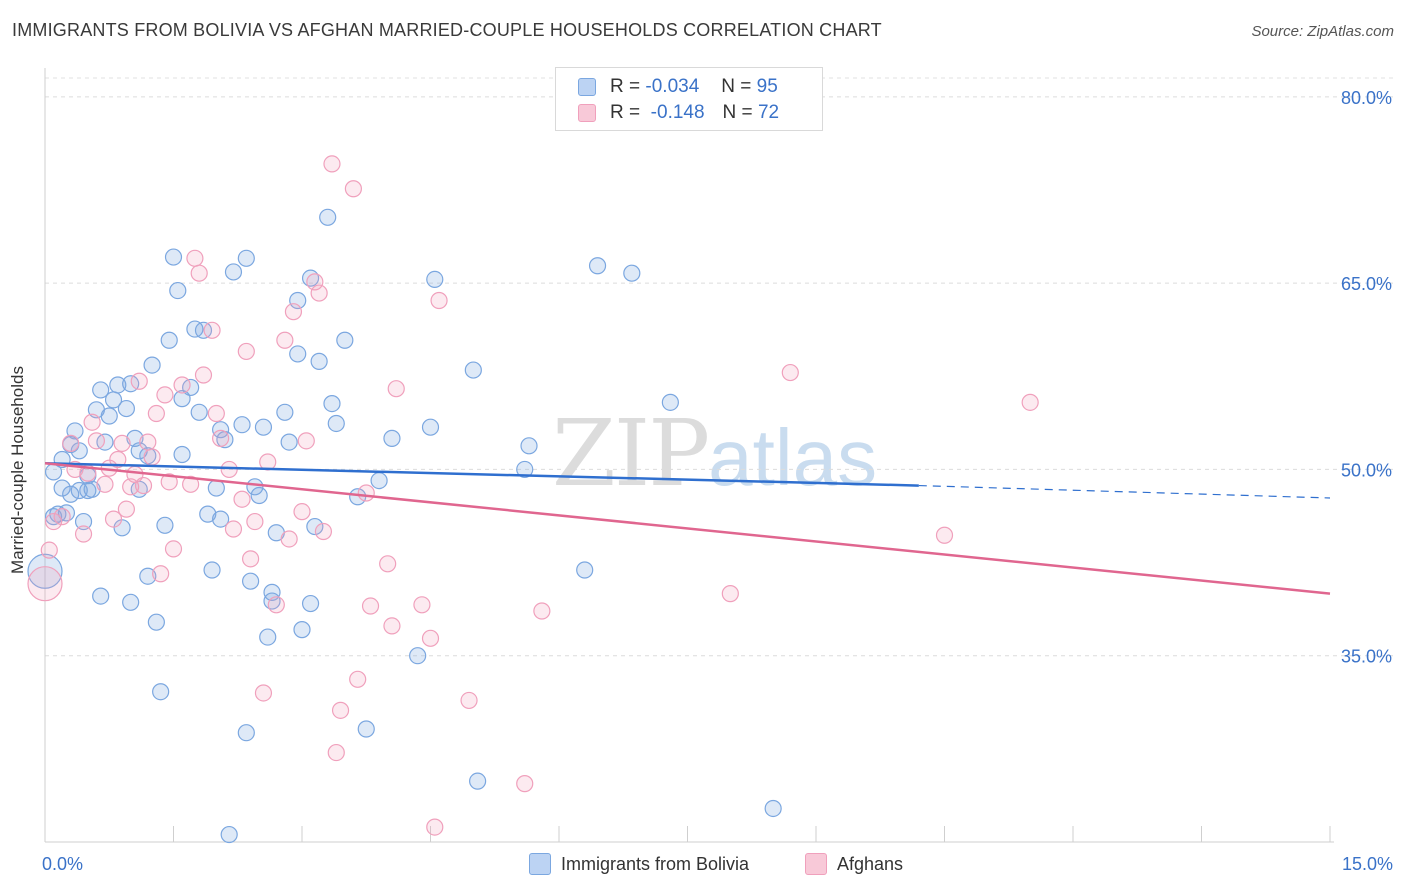 This screenshot has width=1406, height=892. What do you see at coordinates (793, 457) in the screenshot?
I see `watermark-atlas: atlas` at bounding box center [793, 457].